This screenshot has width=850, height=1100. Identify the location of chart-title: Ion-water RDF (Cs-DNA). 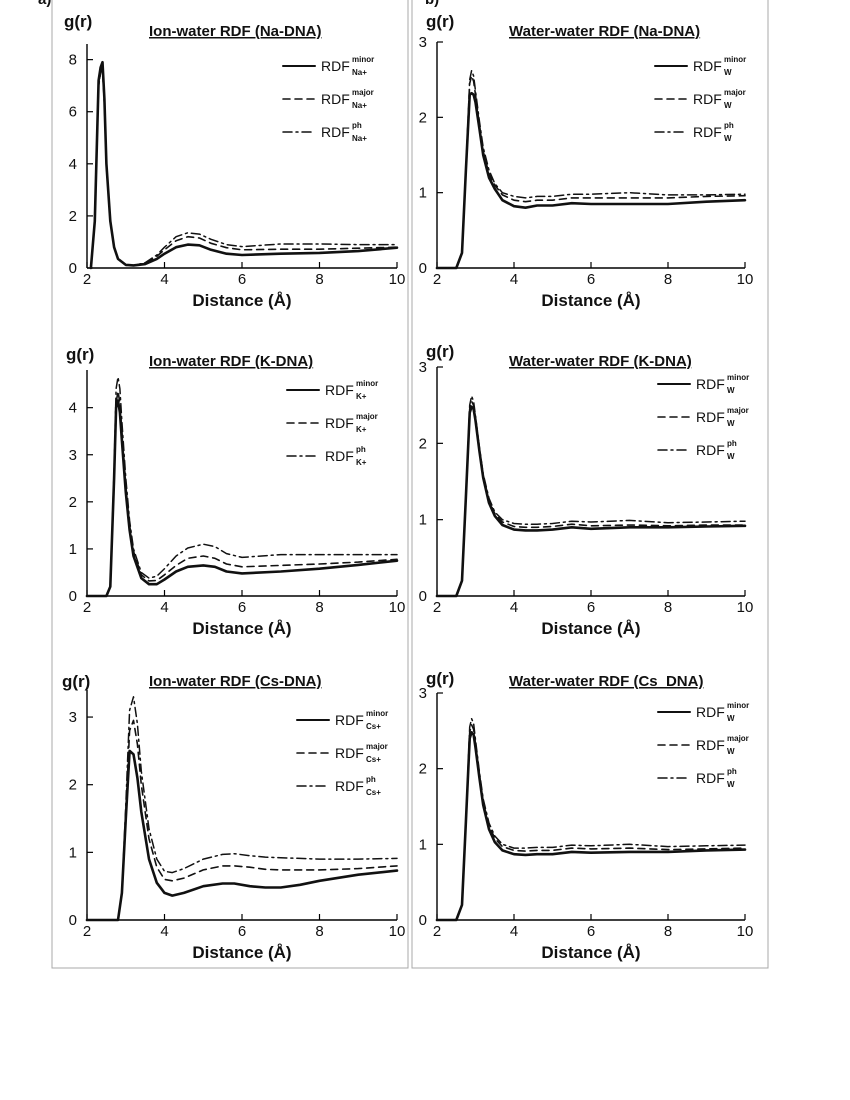
(235, 681).